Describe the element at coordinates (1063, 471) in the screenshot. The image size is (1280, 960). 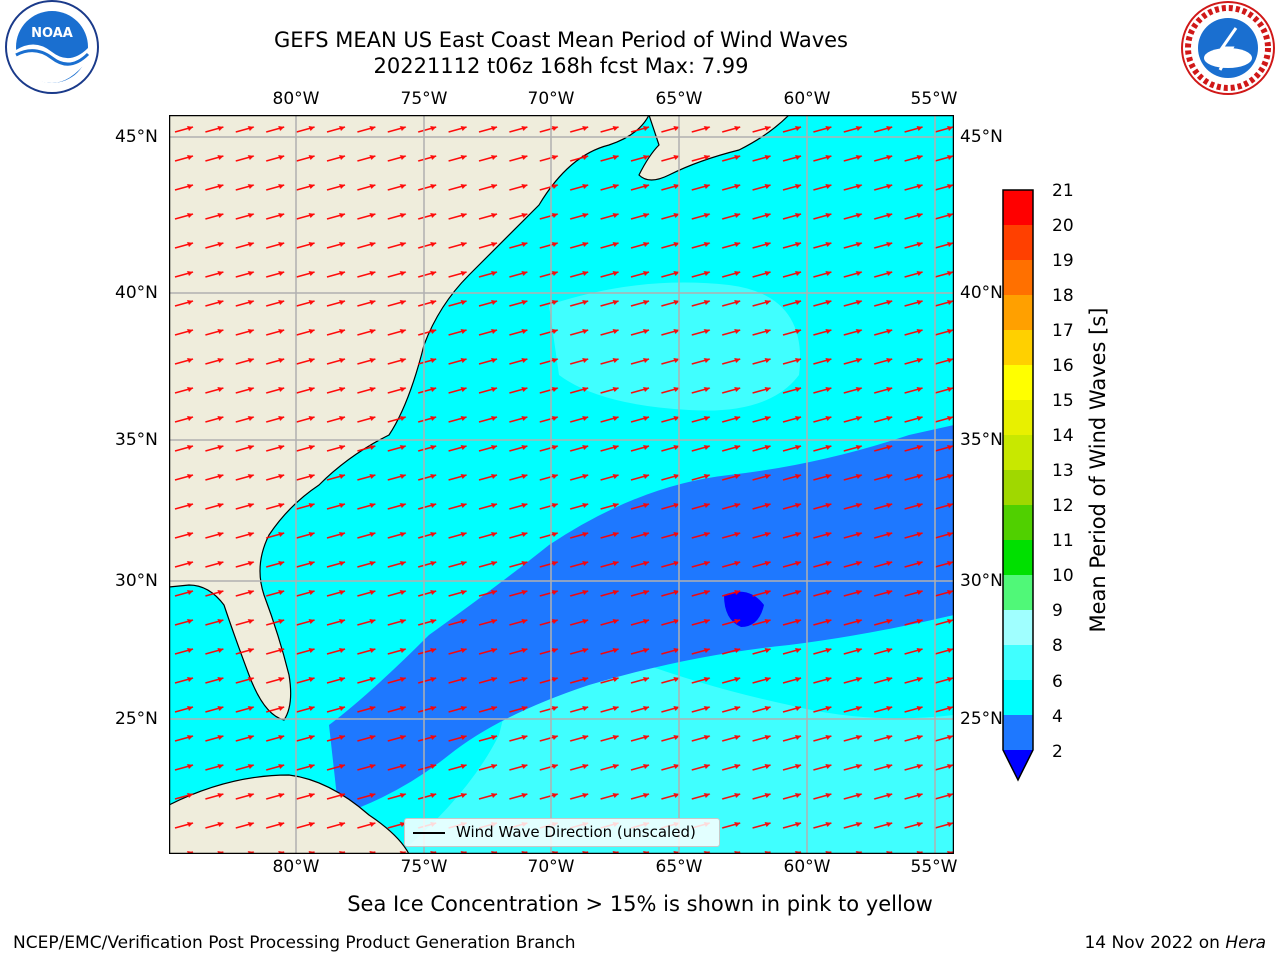
I see `colorbar-tick: 13` at that location.